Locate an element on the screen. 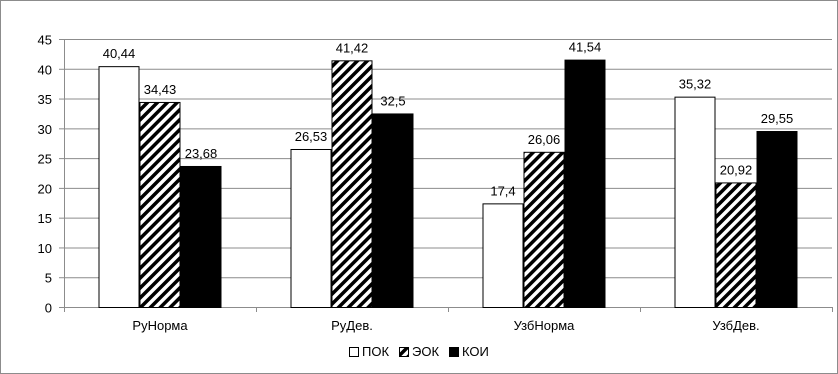 This screenshot has width=838, height=374. legend-label: ПОК is located at coordinates (375, 351).